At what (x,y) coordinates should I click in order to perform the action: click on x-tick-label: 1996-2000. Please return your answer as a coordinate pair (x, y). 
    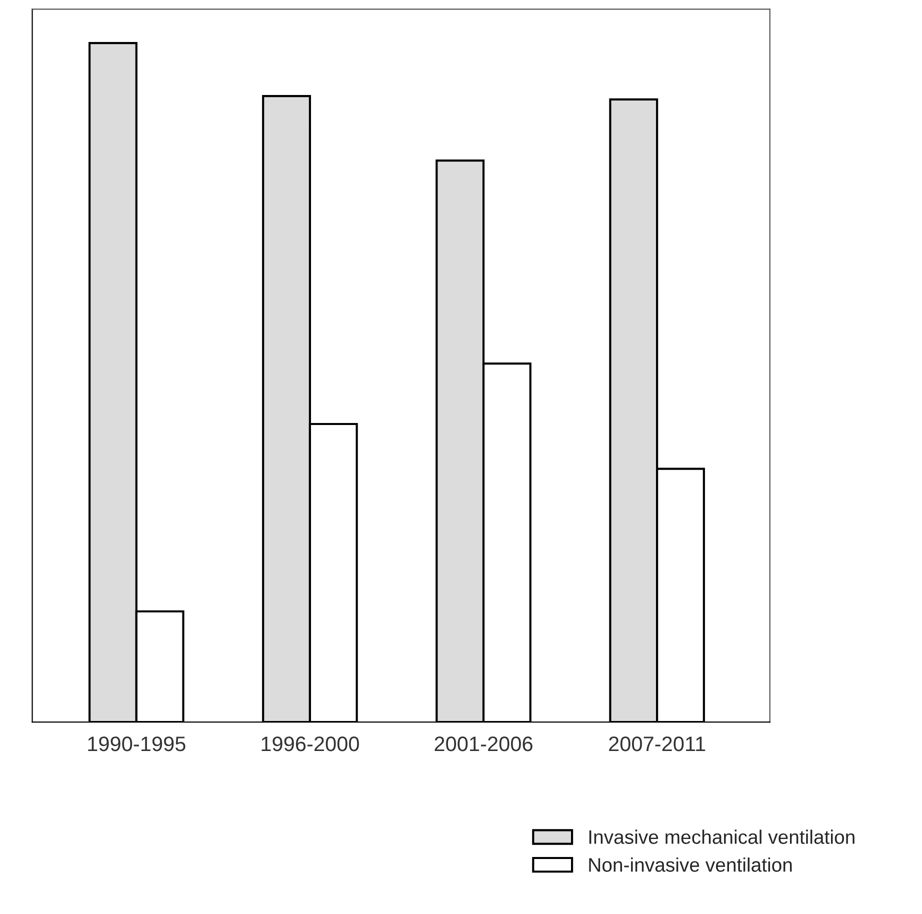
    Looking at the image, I should click on (310, 744).